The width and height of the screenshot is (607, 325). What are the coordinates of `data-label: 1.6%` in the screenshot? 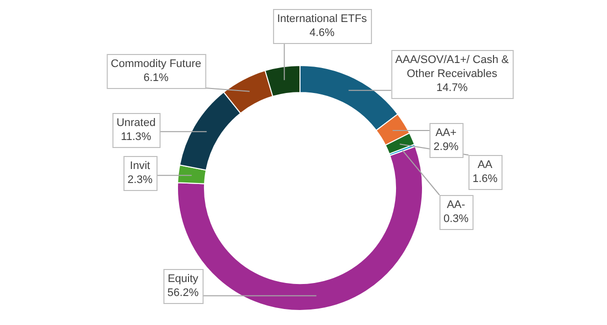 It's located at (485, 179).